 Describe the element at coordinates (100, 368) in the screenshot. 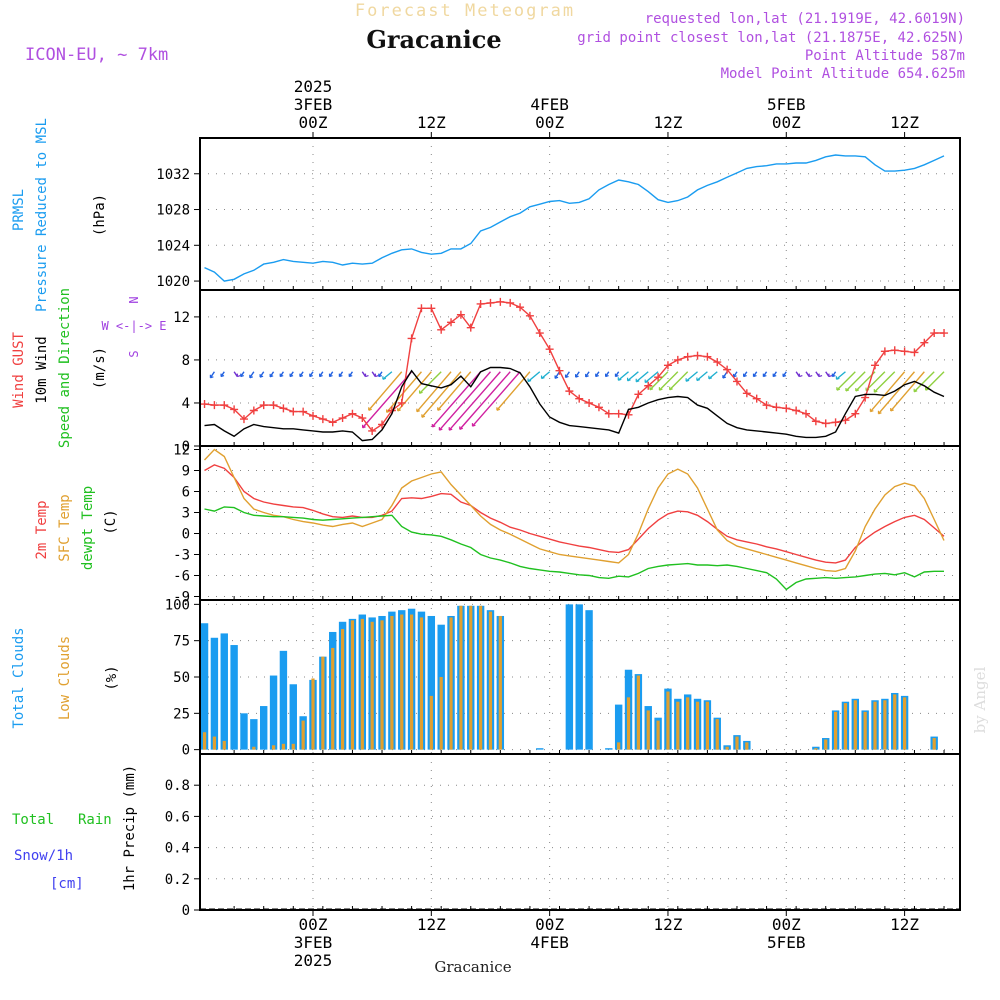

I see `wind-unit-label: (m/s)` at that location.